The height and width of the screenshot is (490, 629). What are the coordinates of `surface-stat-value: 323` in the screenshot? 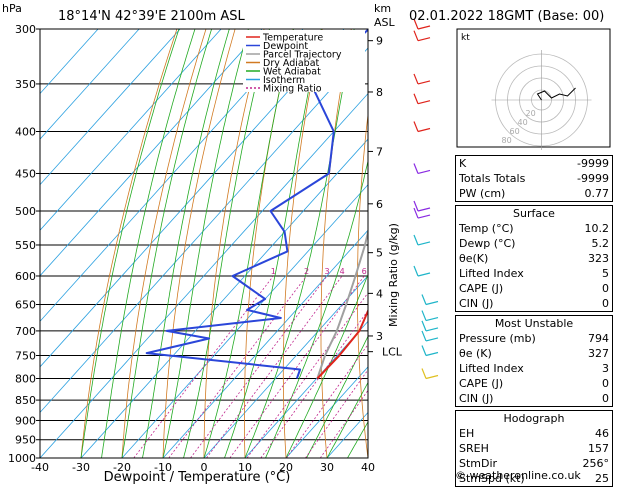 It's located at (598, 258).